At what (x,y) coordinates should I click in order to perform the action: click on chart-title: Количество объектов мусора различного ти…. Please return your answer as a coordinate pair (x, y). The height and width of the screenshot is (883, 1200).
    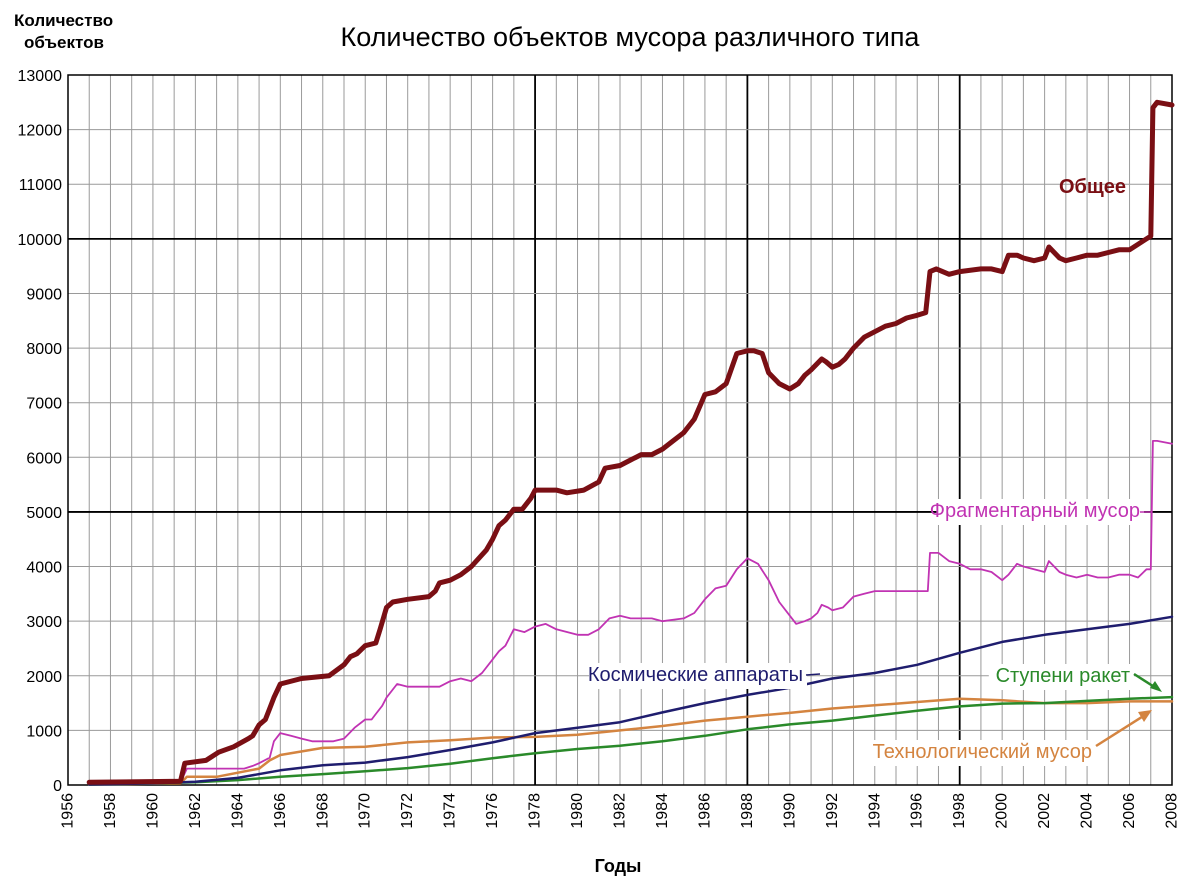
    Looking at the image, I should click on (631, 37).